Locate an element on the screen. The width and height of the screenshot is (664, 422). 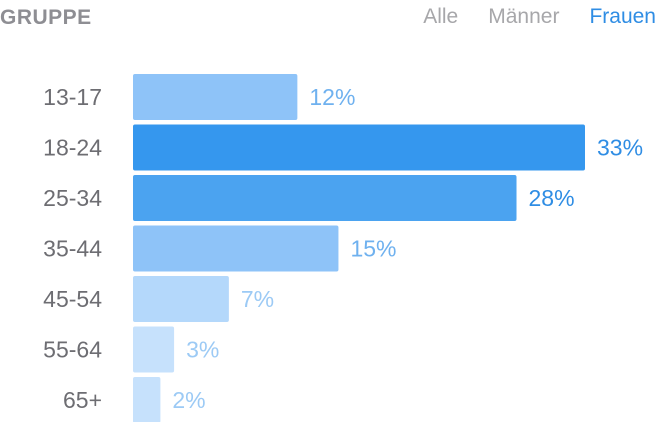
value-label: 15% is located at coordinates (373, 249).